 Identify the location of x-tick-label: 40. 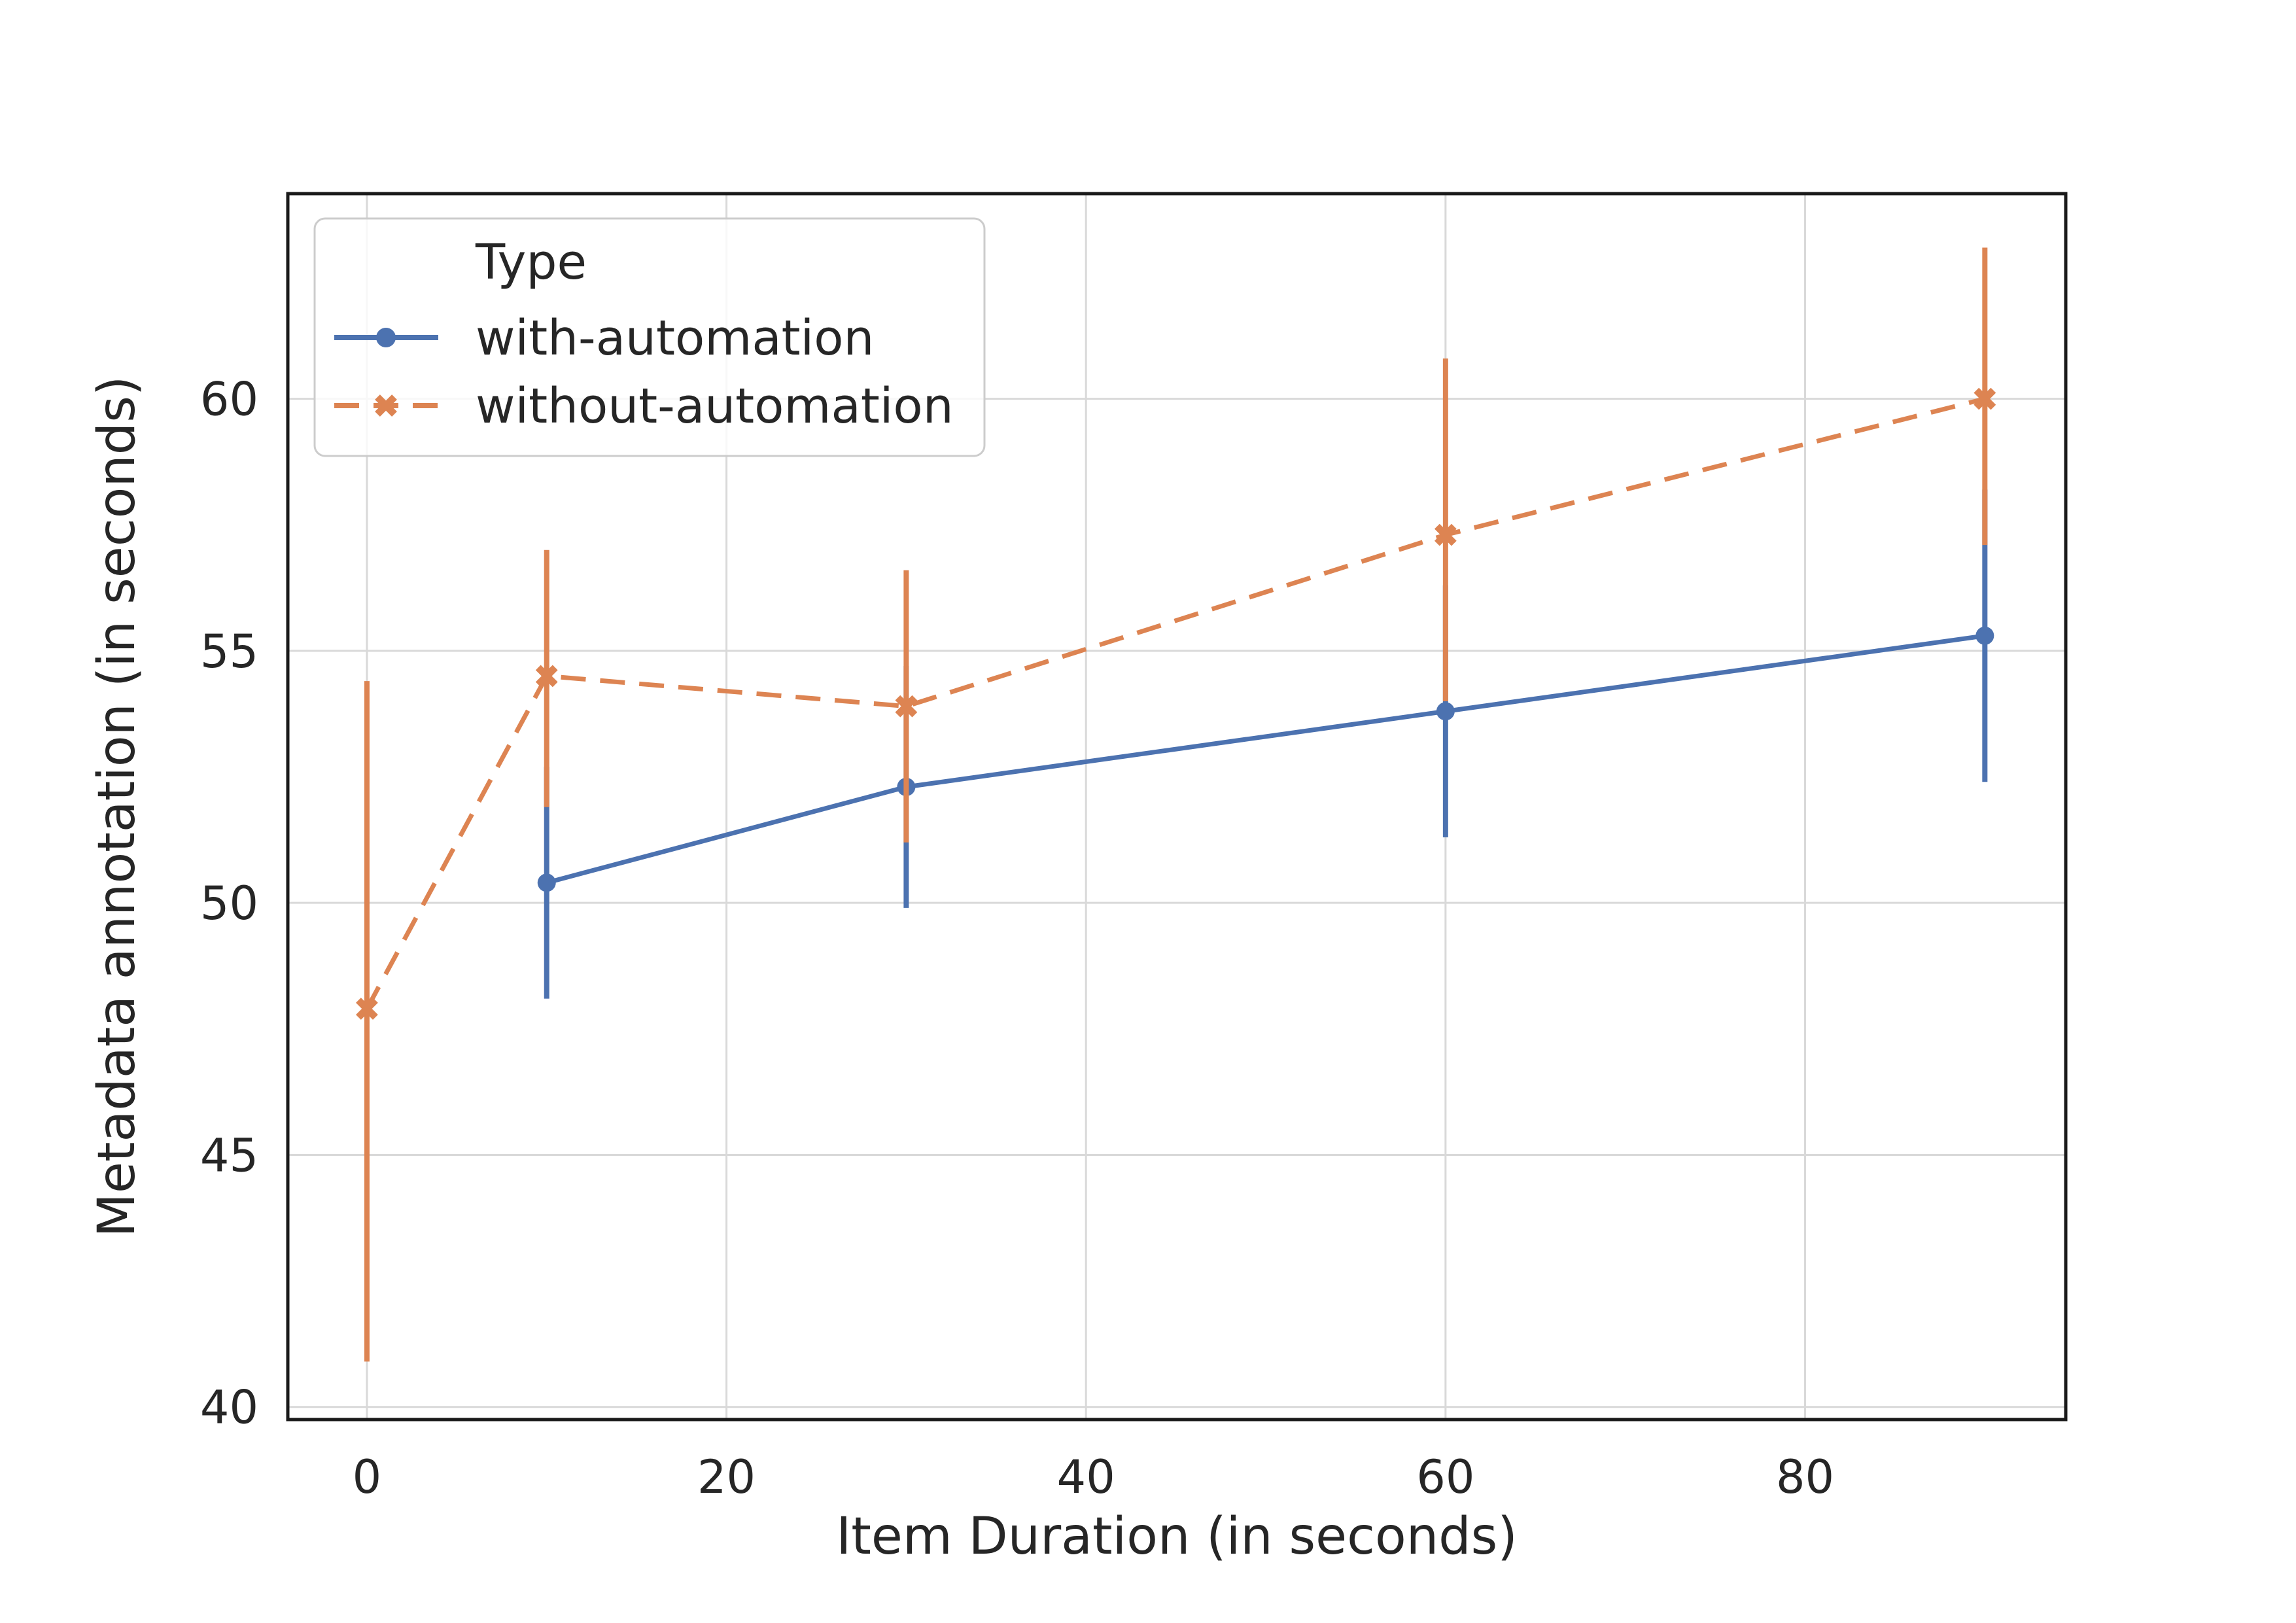
(1086, 1477).